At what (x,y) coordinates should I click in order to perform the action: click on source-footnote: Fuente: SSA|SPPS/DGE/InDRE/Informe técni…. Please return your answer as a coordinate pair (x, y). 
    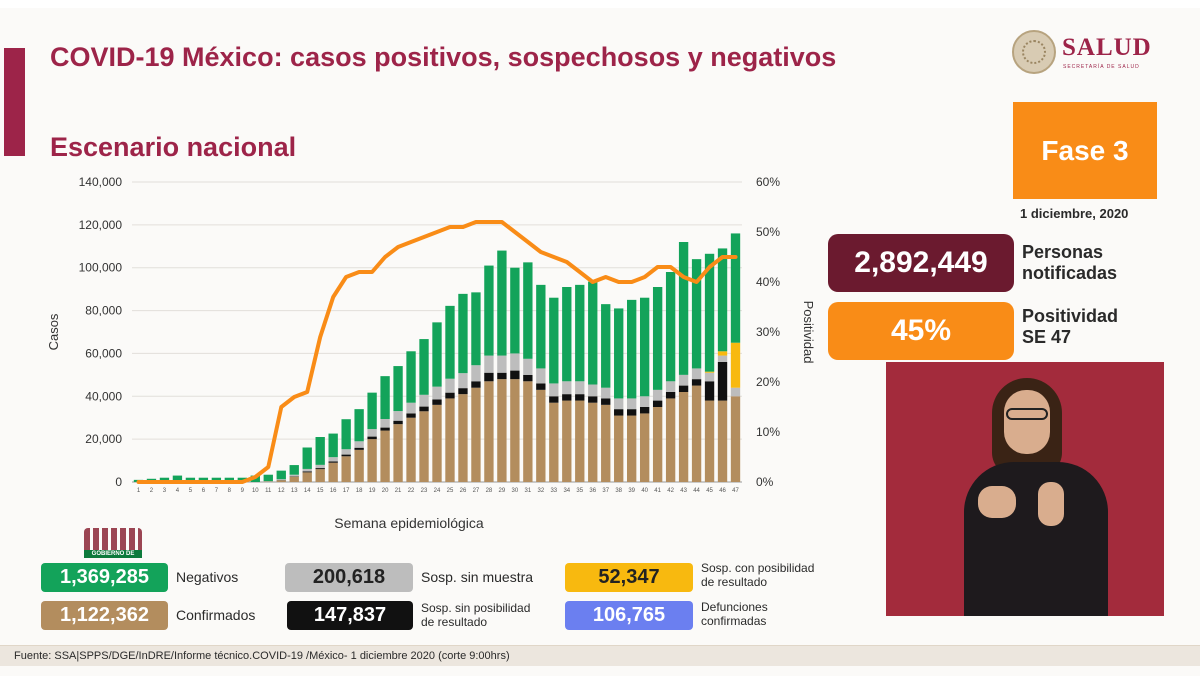
    Looking at the image, I should click on (262, 656).